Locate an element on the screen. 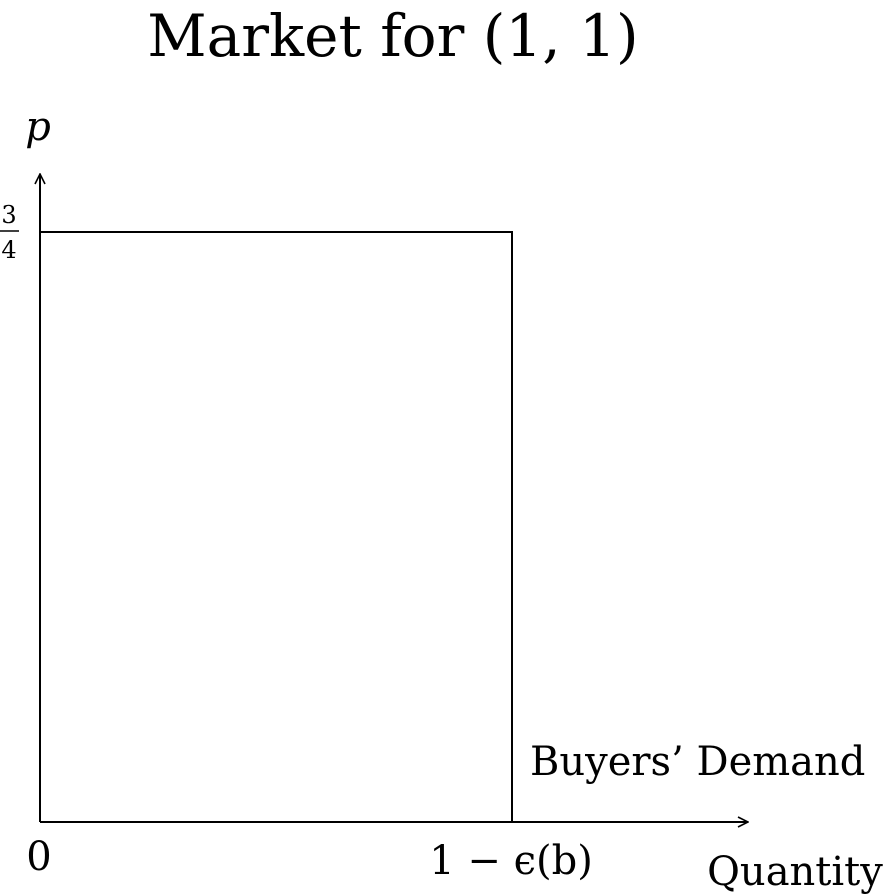  x-tick-label: 1 − ϵ(b) is located at coordinates (511, 861).